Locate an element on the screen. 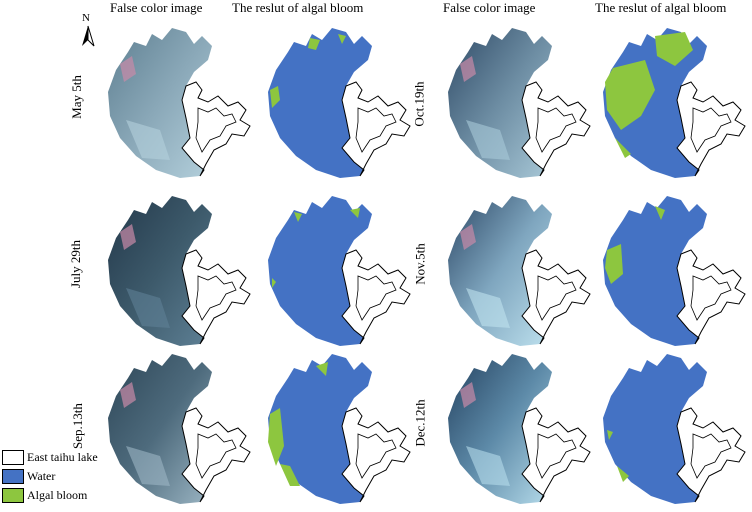 Image resolution: width=752 pixels, height=512 pixels. legend: East taihu lake Water Algal bloom is located at coordinates (50, 476).